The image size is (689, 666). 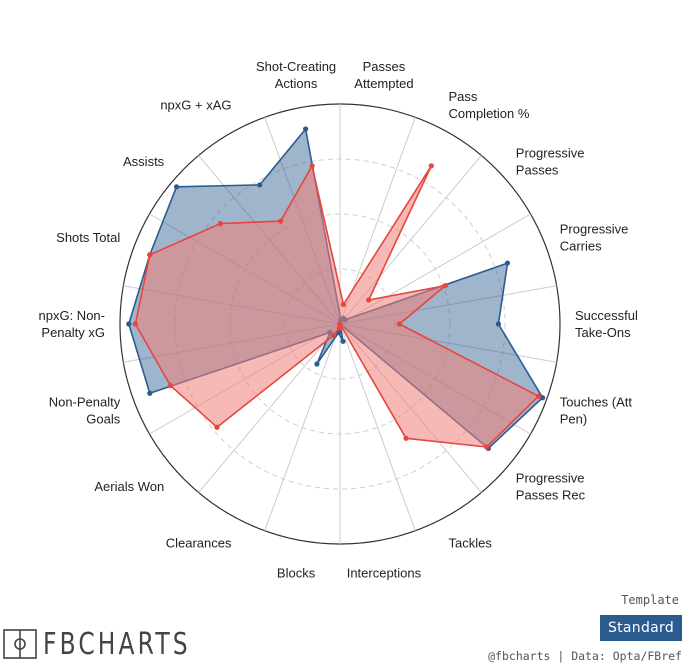 What do you see at coordinates (594, 237) in the screenshot?
I see `axis-label: Progressive Carries` at bounding box center [594, 237].